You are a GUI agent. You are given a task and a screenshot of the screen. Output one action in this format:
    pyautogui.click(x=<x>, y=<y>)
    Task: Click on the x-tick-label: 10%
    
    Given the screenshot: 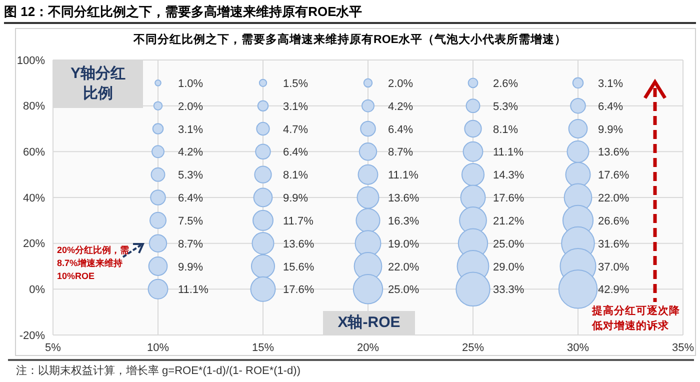 What is the action you would take?
    pyautogui.click(x=158, y=348)
    